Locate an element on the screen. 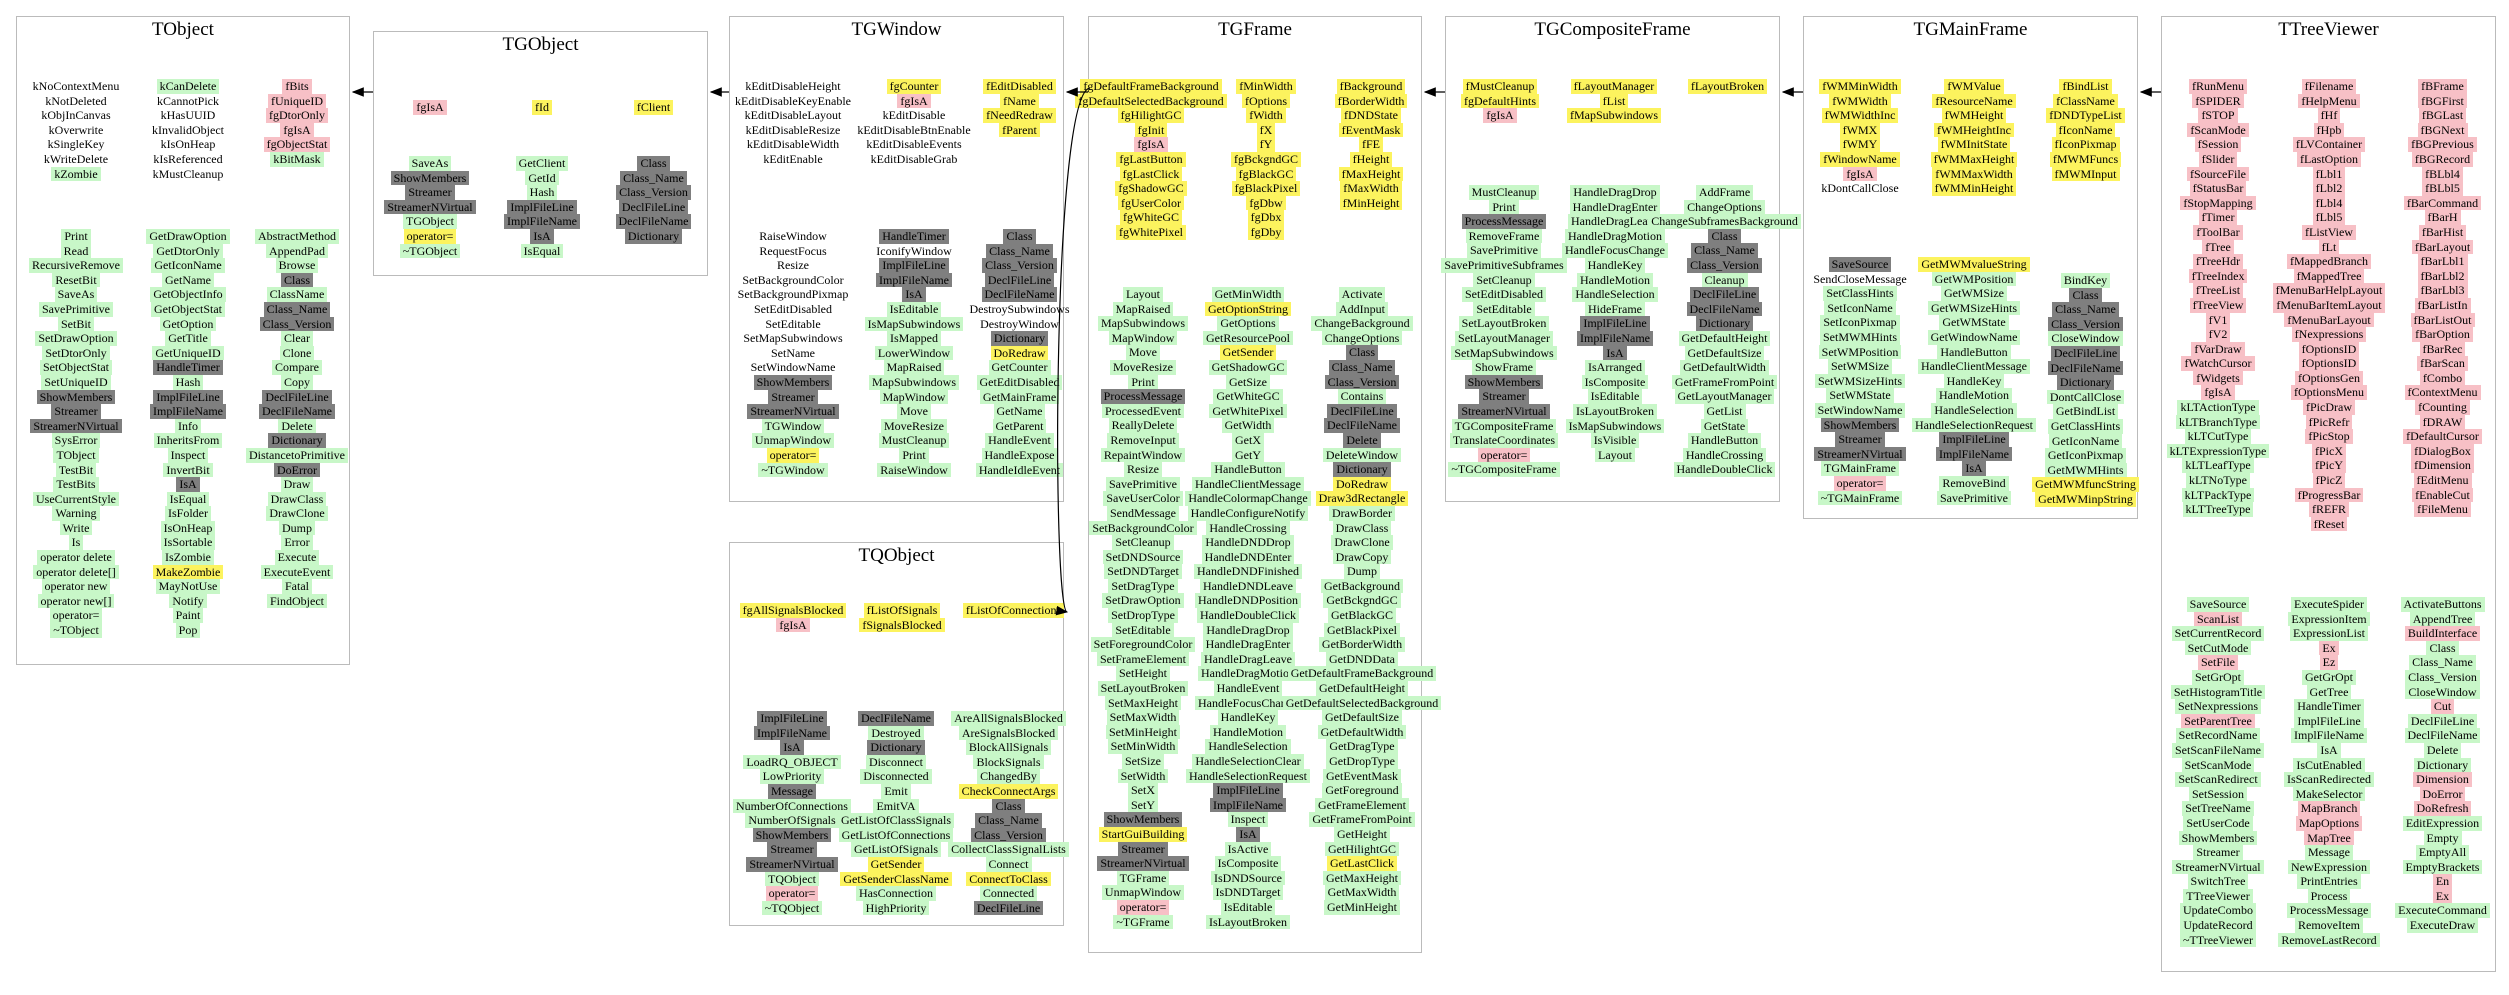 This screenshot has height=995, width=2509. member-item: fOptionsMenu is located at coordinates (2329, 393).